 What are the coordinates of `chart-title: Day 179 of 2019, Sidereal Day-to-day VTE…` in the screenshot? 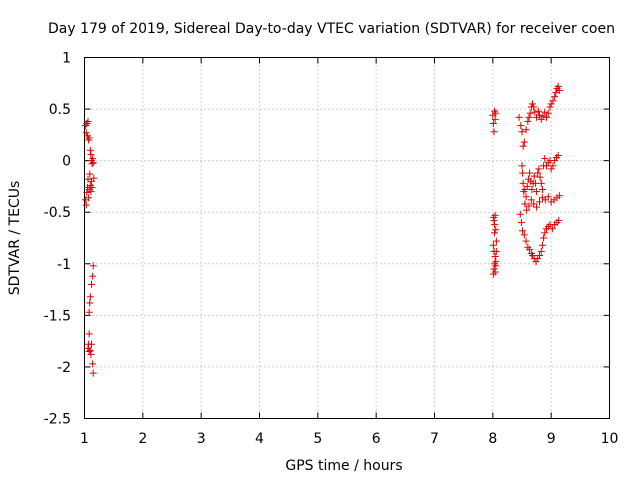 It's located at (331, 29).